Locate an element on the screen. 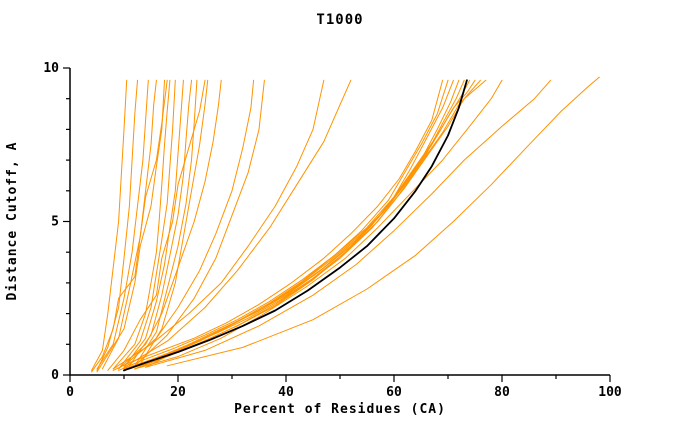 Image resolution: width=680 pixels, height=440 pixels. x-tick-label: 0 is located at coordinates (70, 392).